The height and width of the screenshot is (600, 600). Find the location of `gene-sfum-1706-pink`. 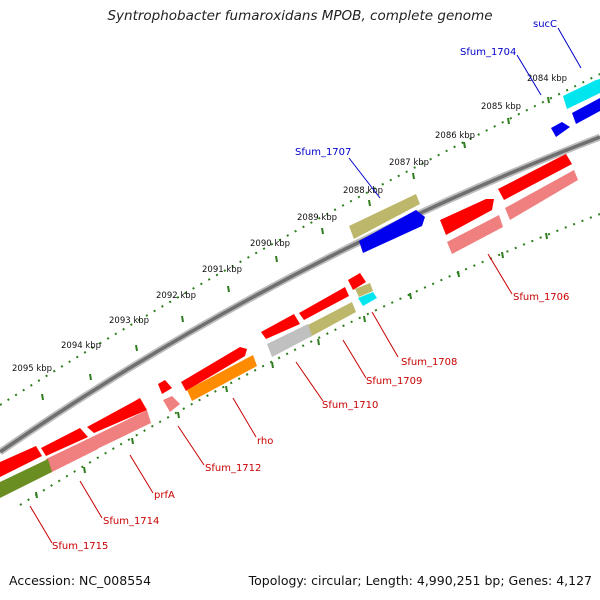

gene-sfum-1706-pink is located at coordinates (475, 234).